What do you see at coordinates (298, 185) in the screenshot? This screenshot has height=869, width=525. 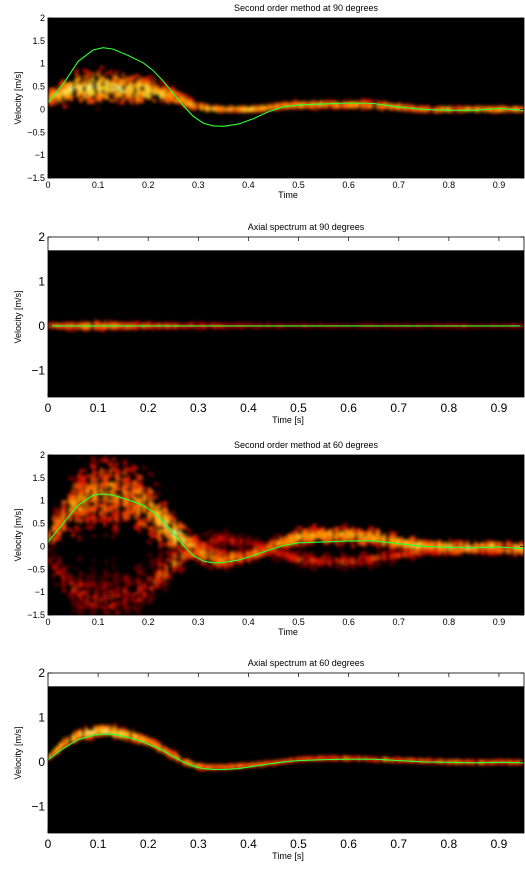 I see `x-tick-label: 0.5` at bounding box center [298, 185].